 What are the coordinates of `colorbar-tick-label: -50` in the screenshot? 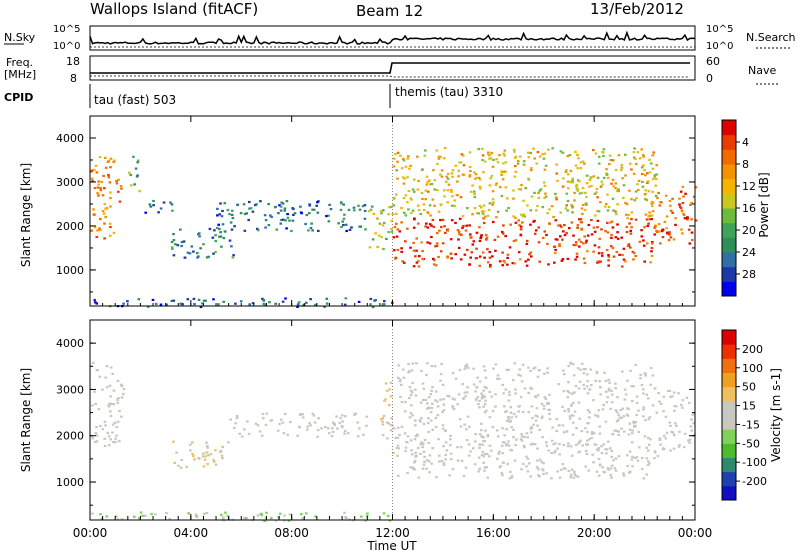 It's located at (751, 443).